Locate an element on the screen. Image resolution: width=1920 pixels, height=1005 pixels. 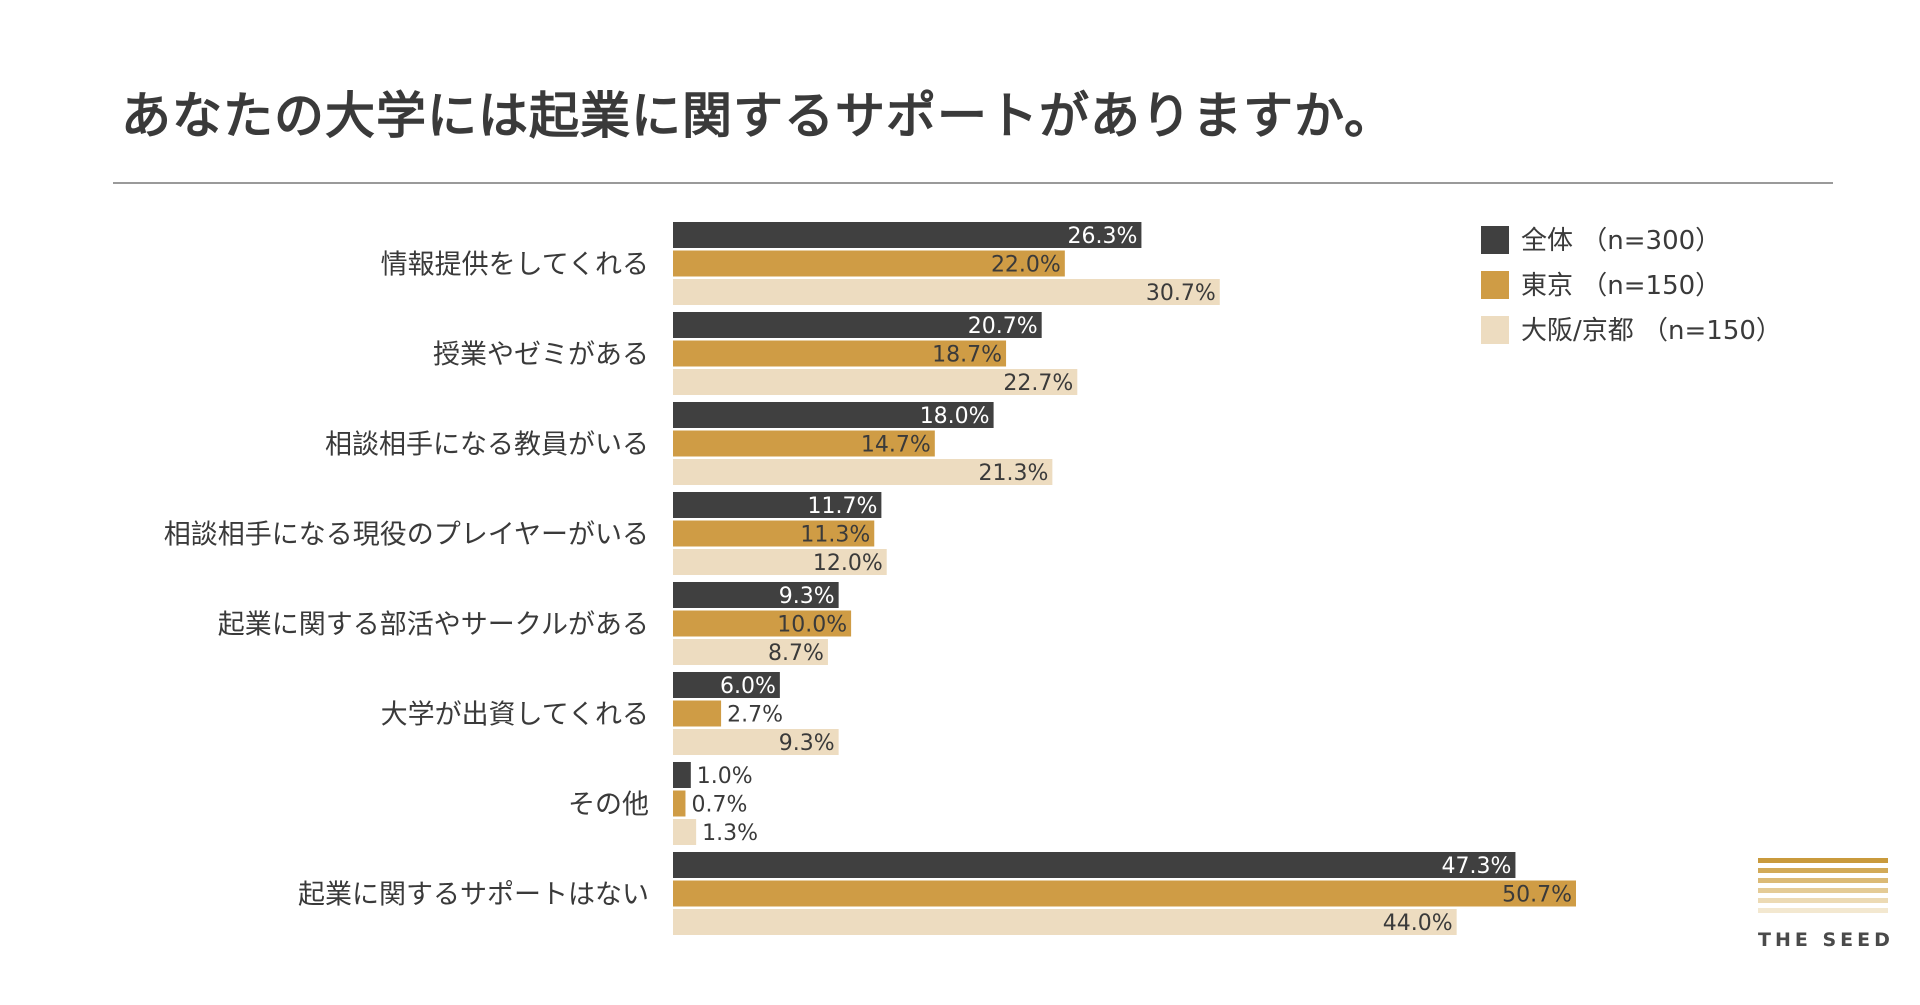
category-label: 相談相手になる現役のプレイヤーがいる is located at coordinates (406, 535).